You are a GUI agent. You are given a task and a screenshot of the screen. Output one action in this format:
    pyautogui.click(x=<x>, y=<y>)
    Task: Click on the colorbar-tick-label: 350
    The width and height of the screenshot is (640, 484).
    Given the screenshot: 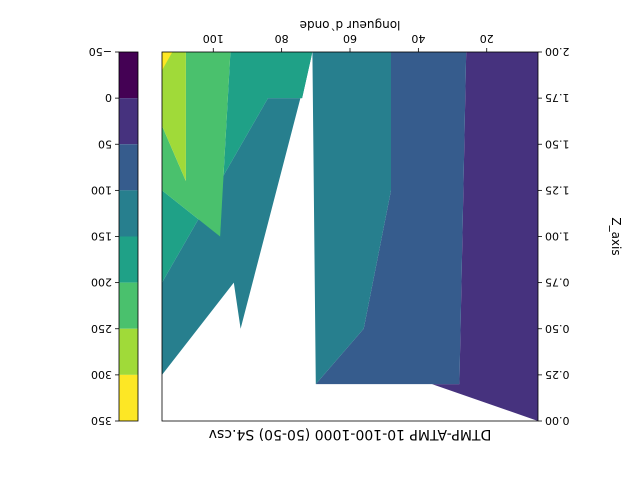 What is the action you would take?
    pyautogui.click(x=101, y=420)
    